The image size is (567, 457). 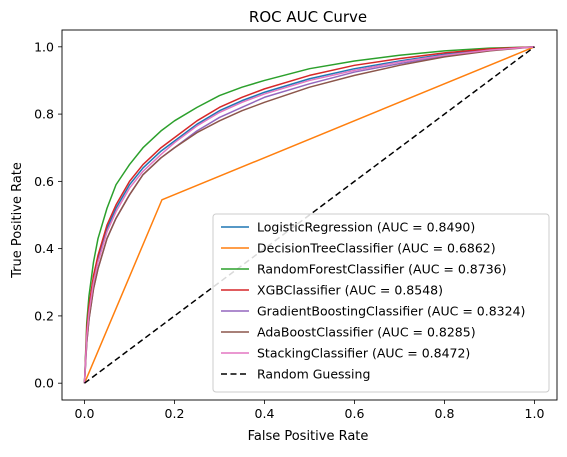 What do you see at coordinates (445, 413) in the screenshot?
I see `x-tick-label: 0.8` at bounding box center [445, 413].